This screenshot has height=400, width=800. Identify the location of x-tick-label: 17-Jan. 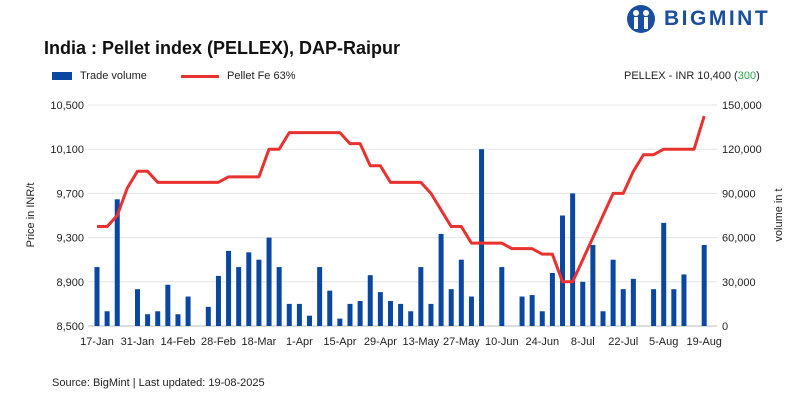
(97, 342).